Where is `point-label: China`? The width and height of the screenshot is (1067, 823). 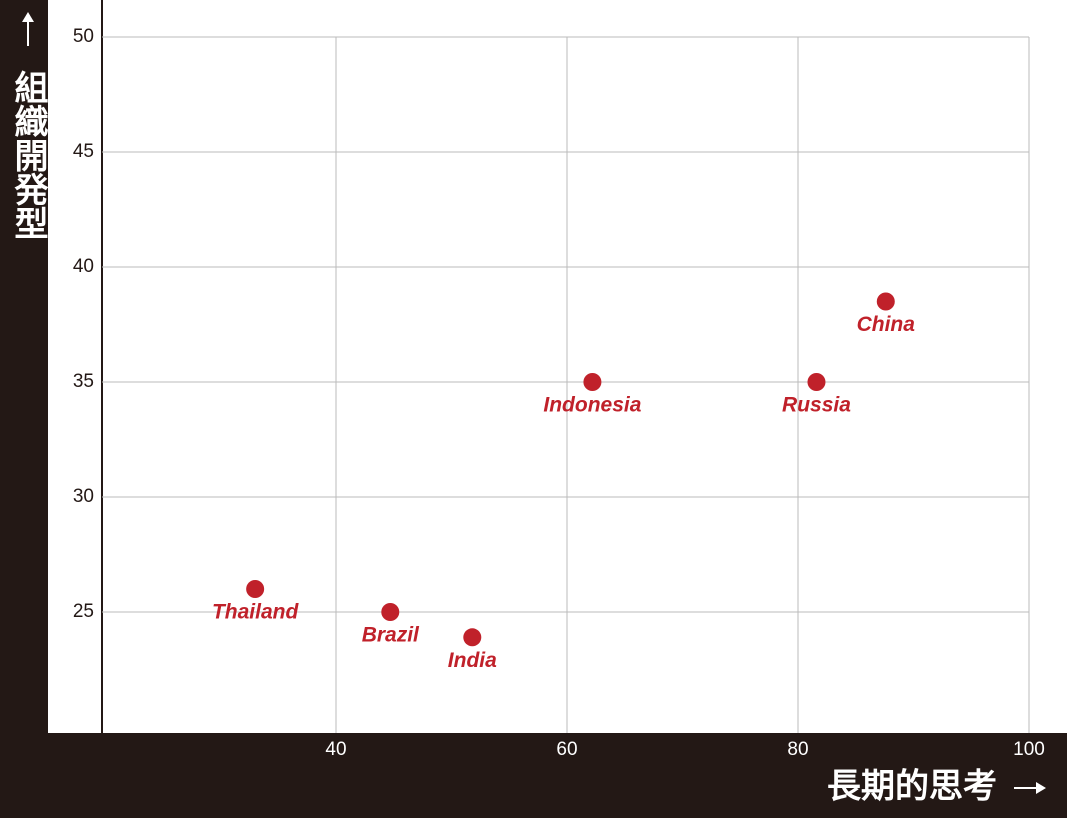
point-label: China is located at coordinates (886, 324).